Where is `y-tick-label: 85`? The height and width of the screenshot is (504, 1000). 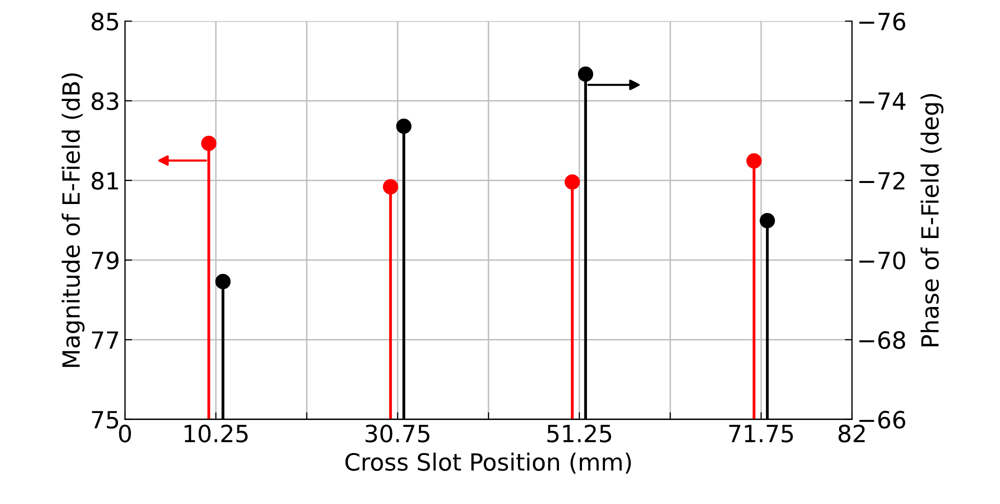 y-tick-label: 85 is located at coordinates (105, 21).